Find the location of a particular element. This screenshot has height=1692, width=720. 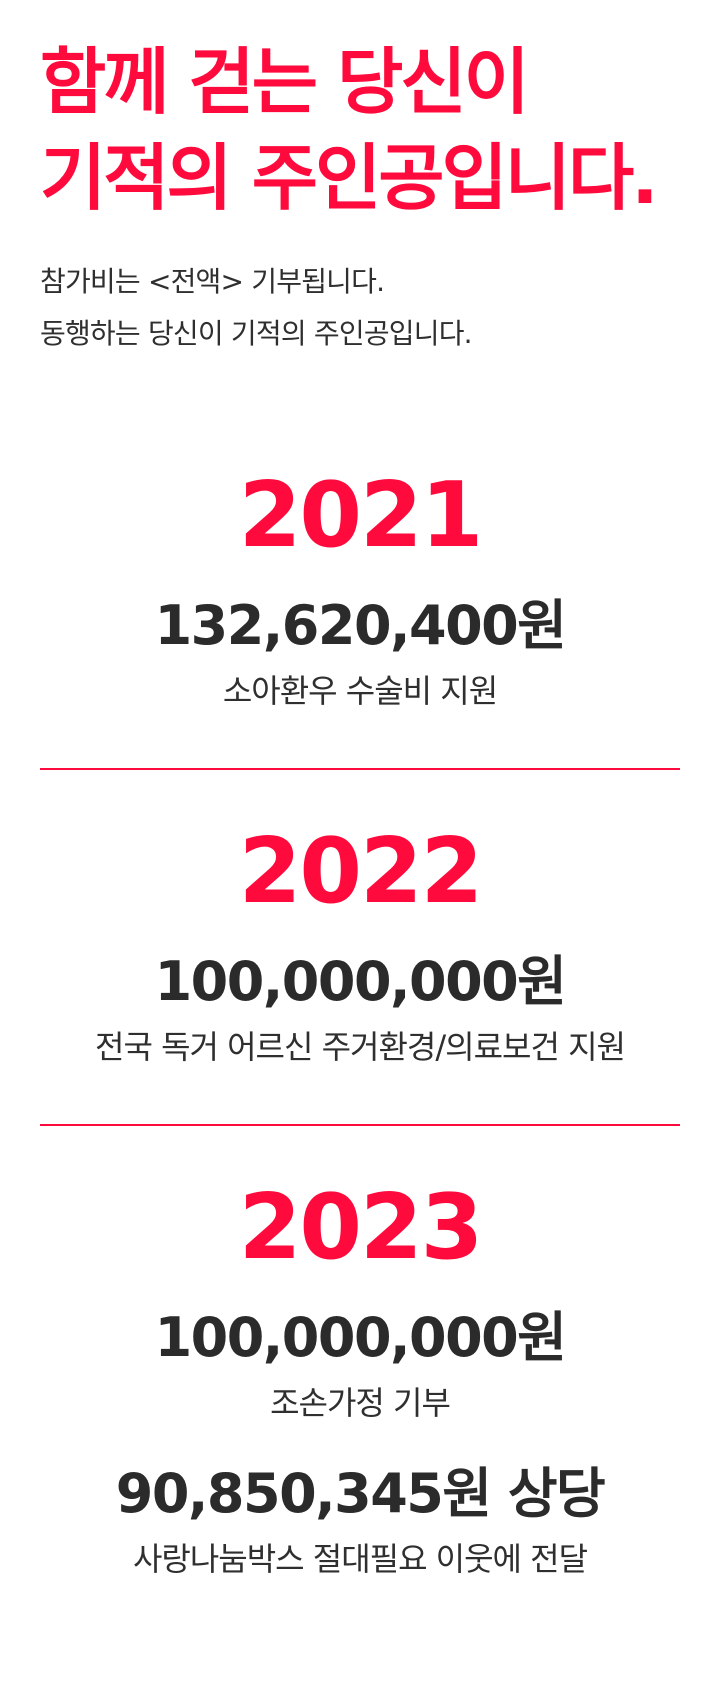

headline: 함께 걷는 당신이 기적의 주인공입니다. is located at coordinates (360, 130).